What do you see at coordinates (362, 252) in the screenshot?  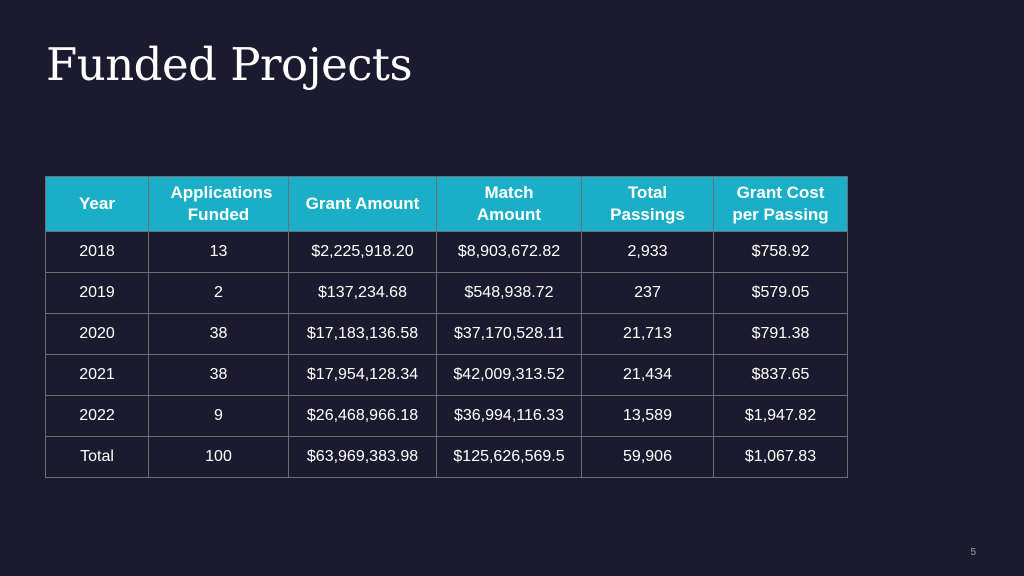 I see `cell-grant-amount: $2,225,918.20` at bounding box center [362, 252].